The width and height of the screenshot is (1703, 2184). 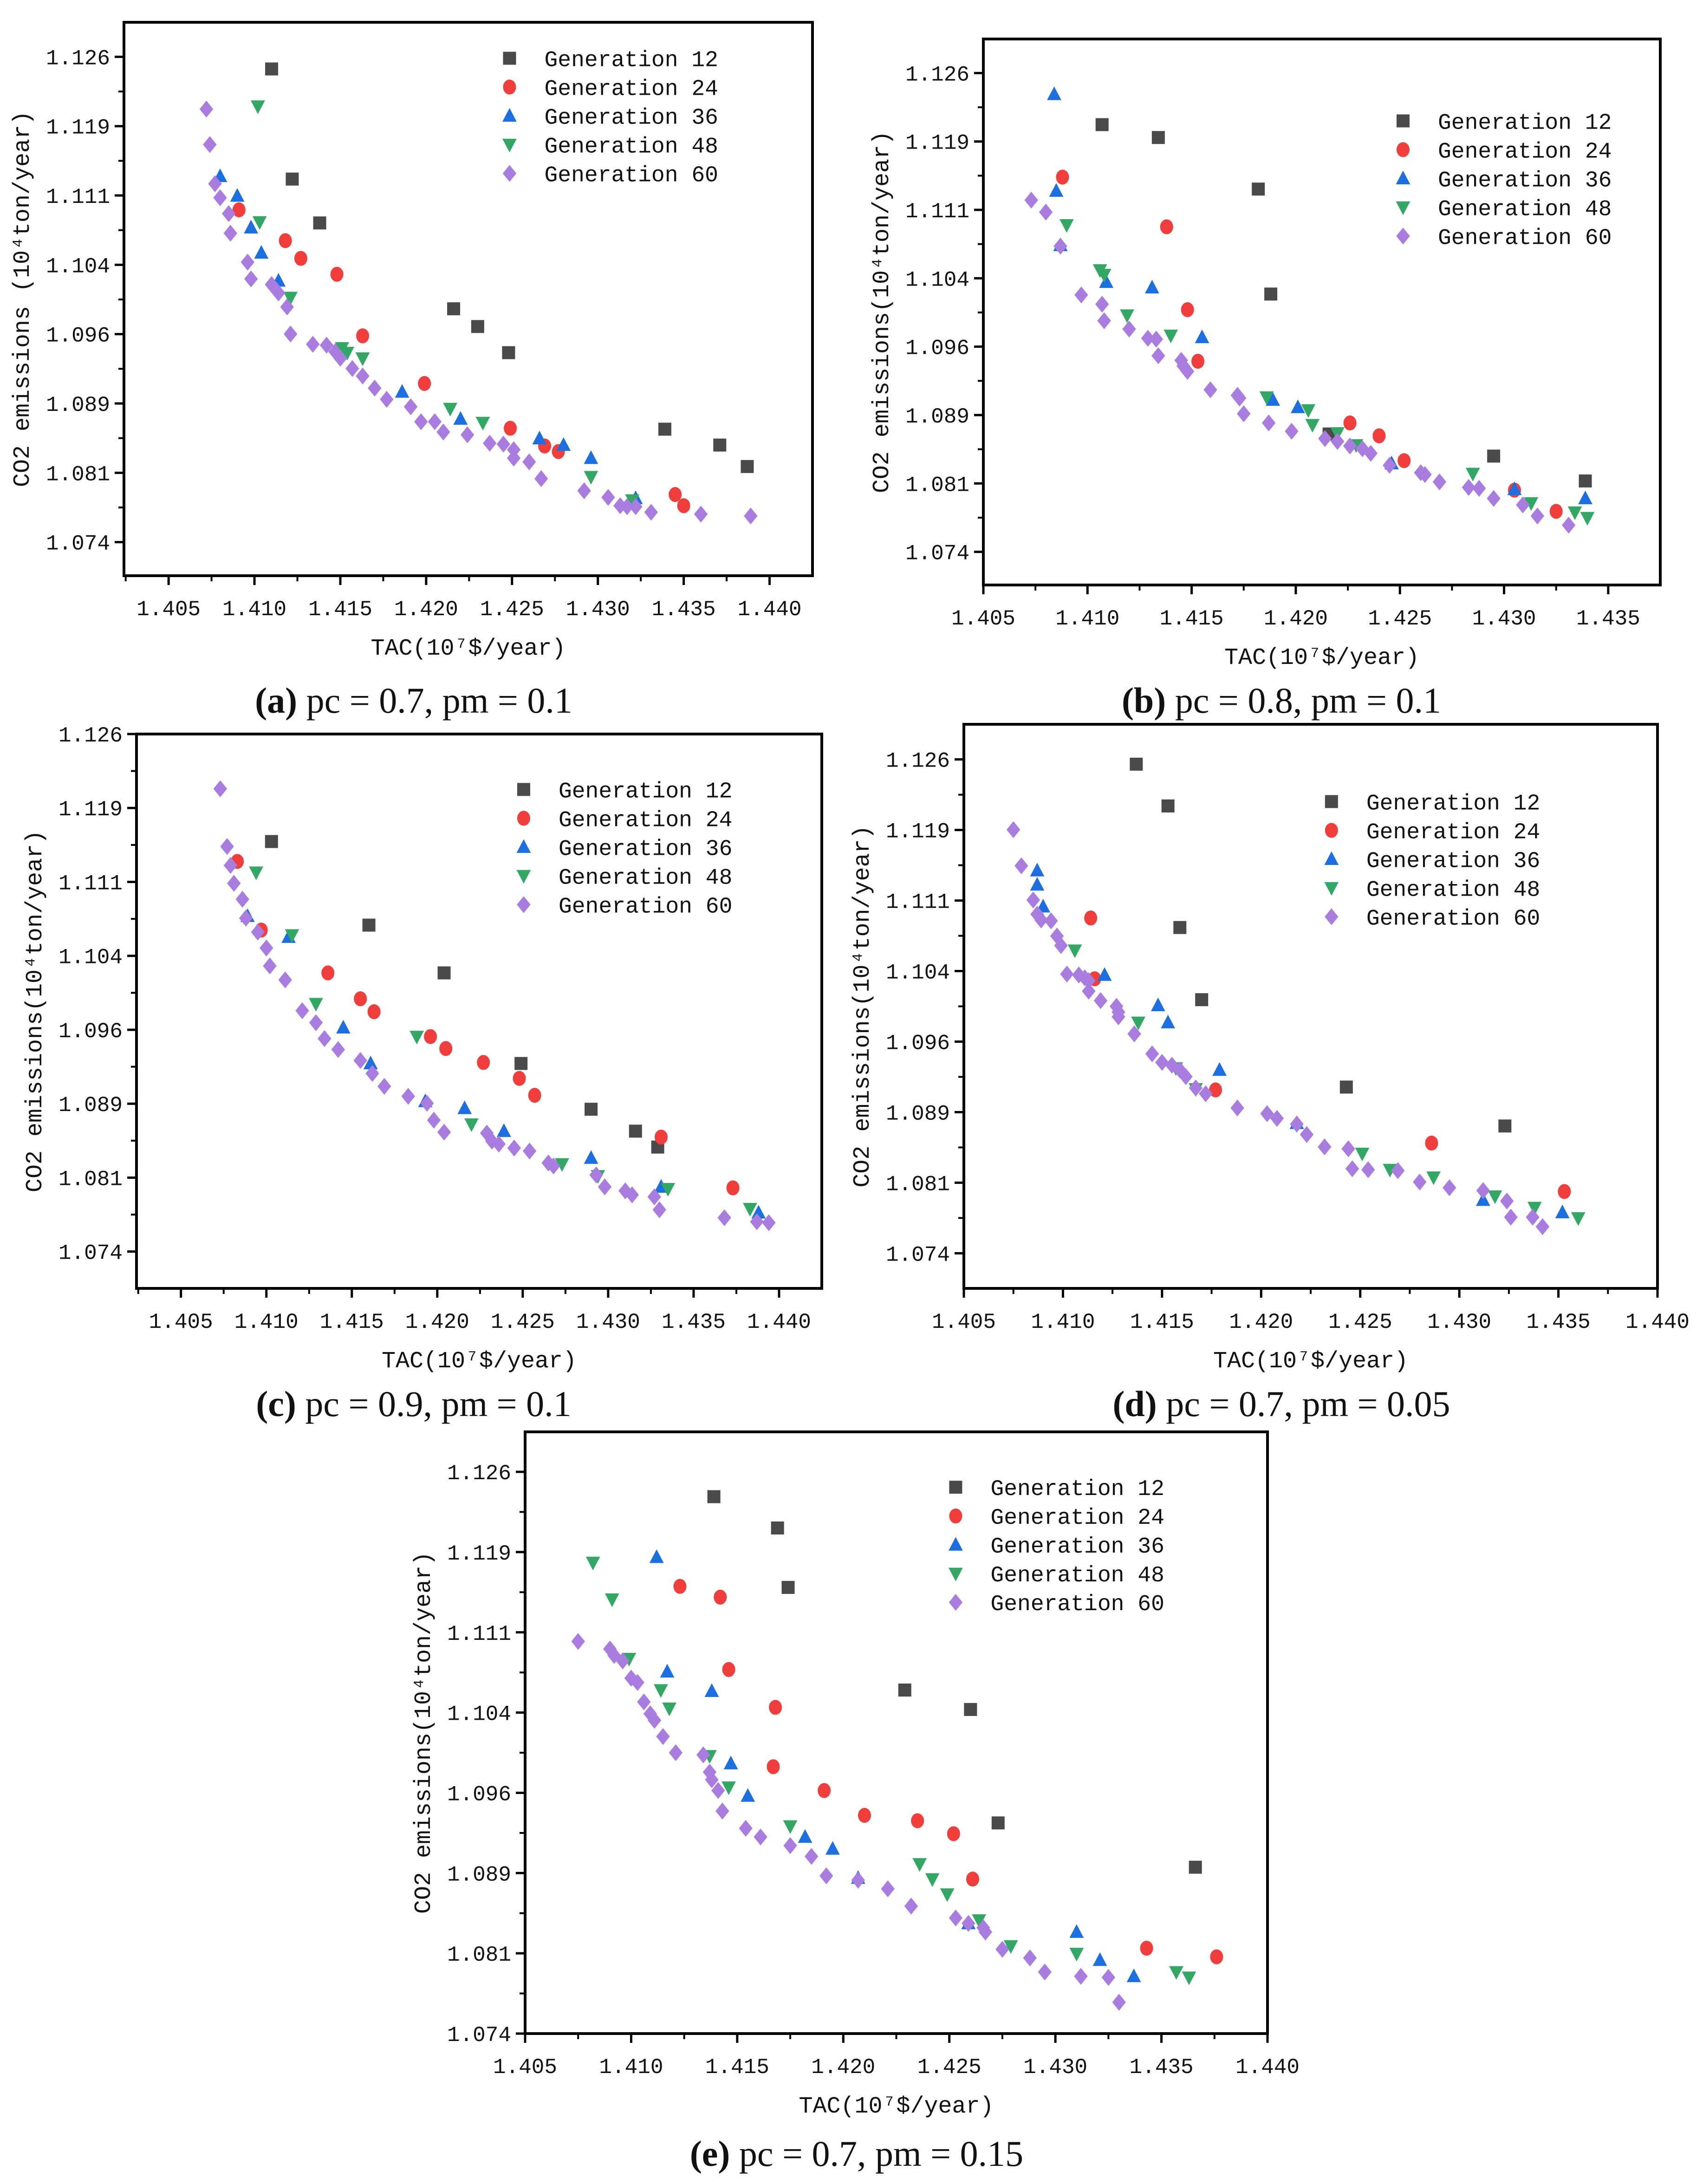 I want to click on x-tick-label: 1.410, so click(x=1087, y=619).